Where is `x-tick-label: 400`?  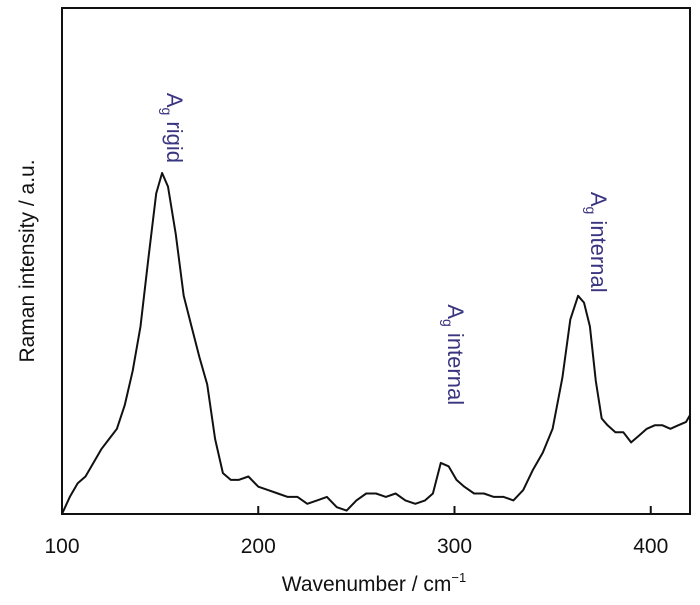
x-tick-label: 400 is located at coordinates (650, 546).